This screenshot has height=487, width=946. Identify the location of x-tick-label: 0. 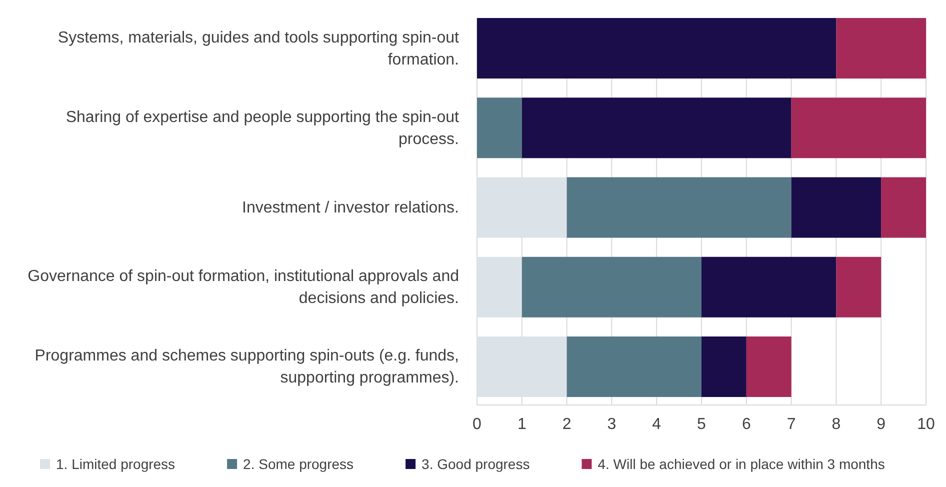
(477, 424).